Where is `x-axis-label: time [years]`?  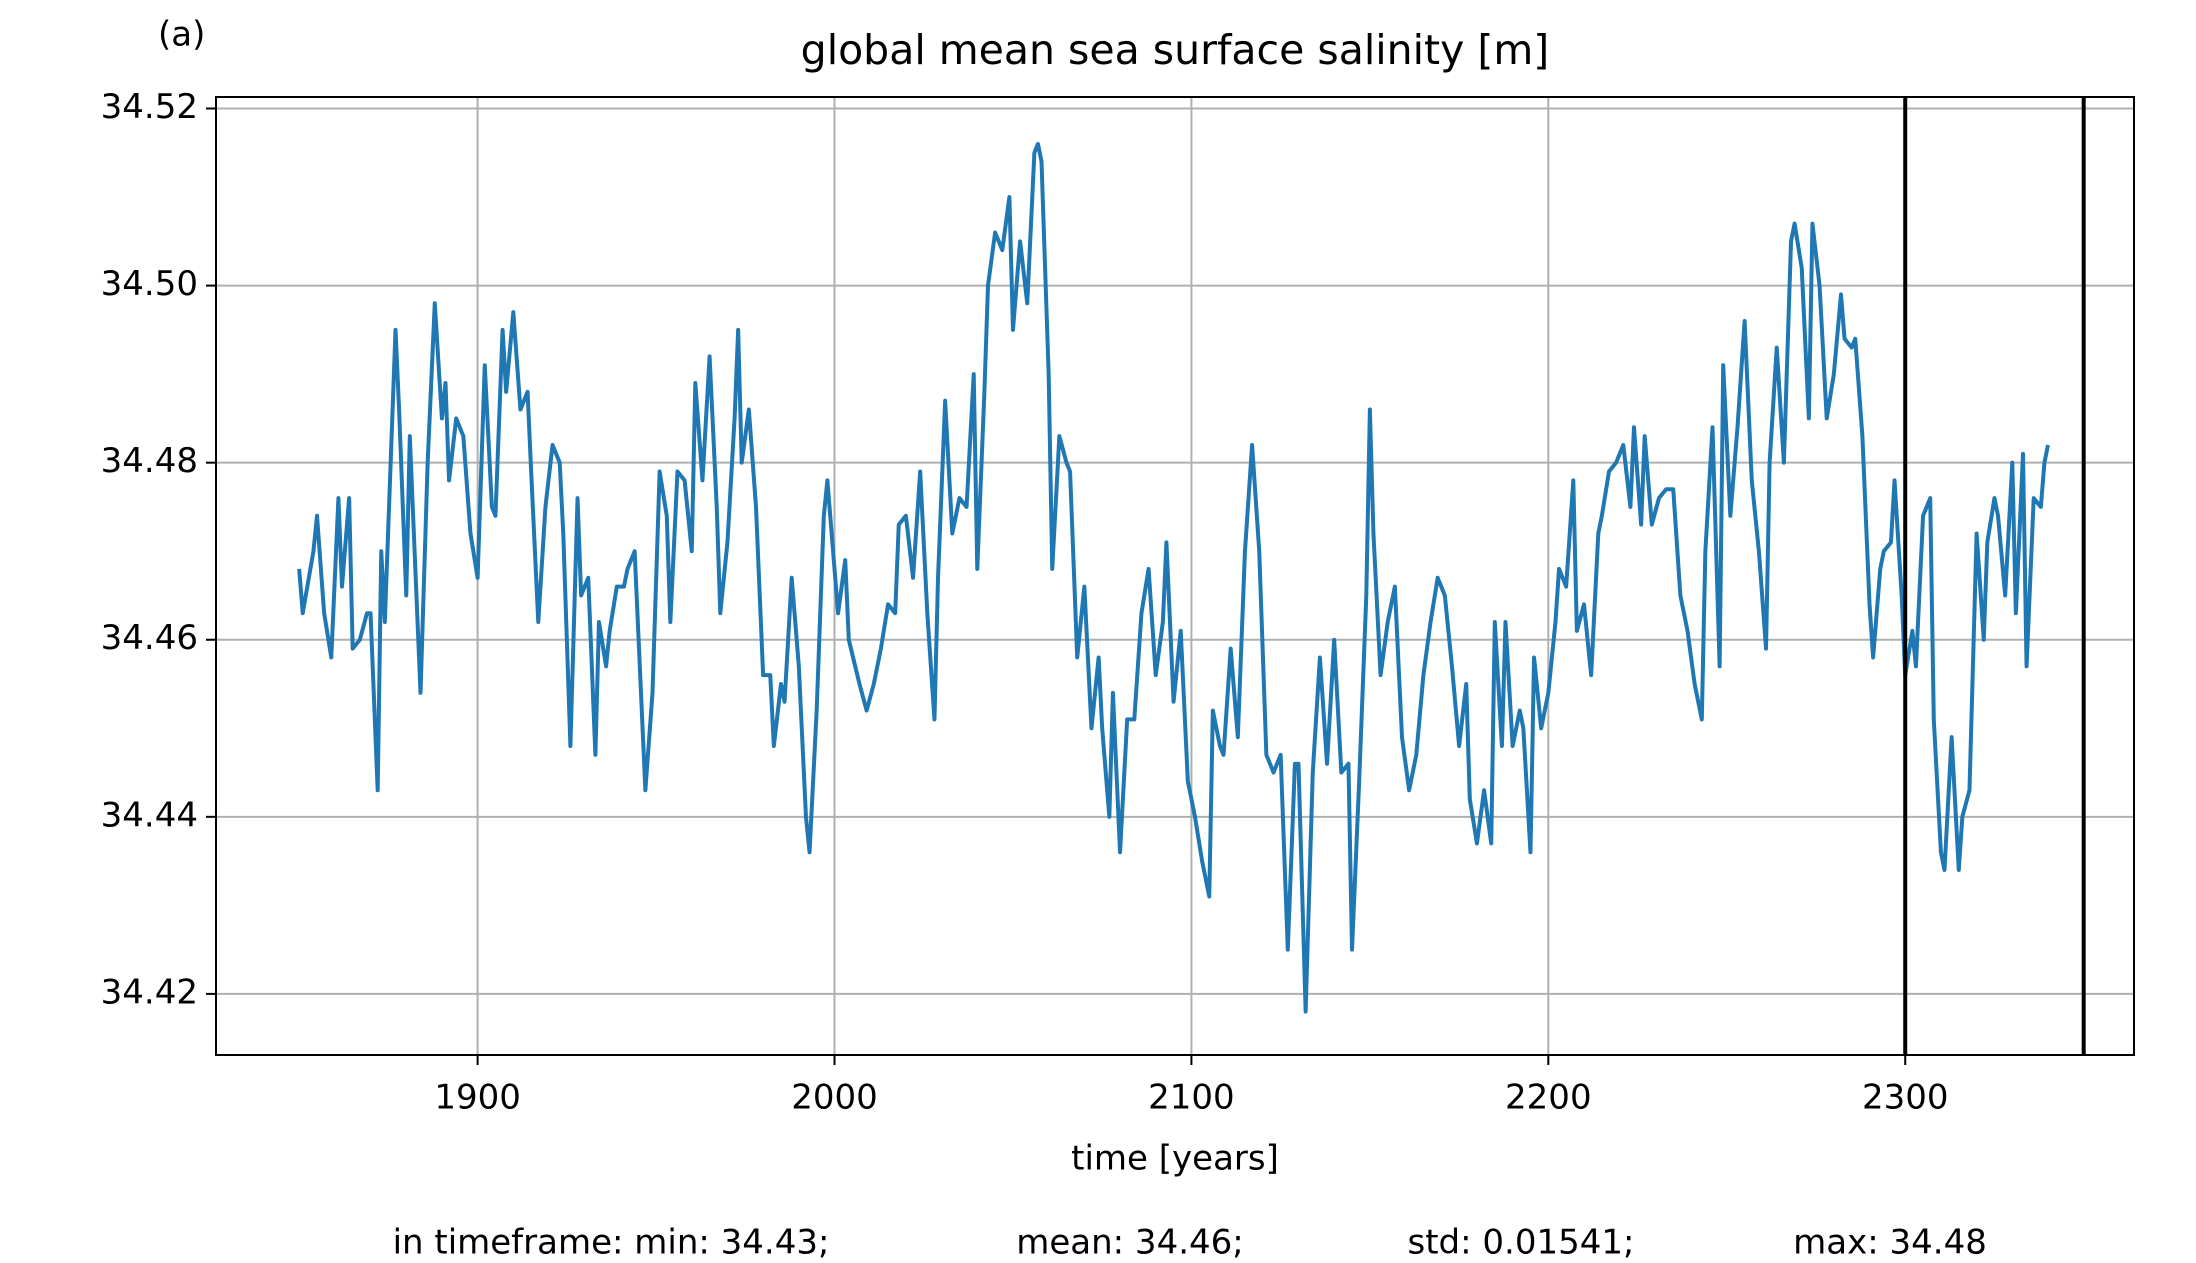
x-axis-label: time [years] is located at coordinates (1175, 1159).